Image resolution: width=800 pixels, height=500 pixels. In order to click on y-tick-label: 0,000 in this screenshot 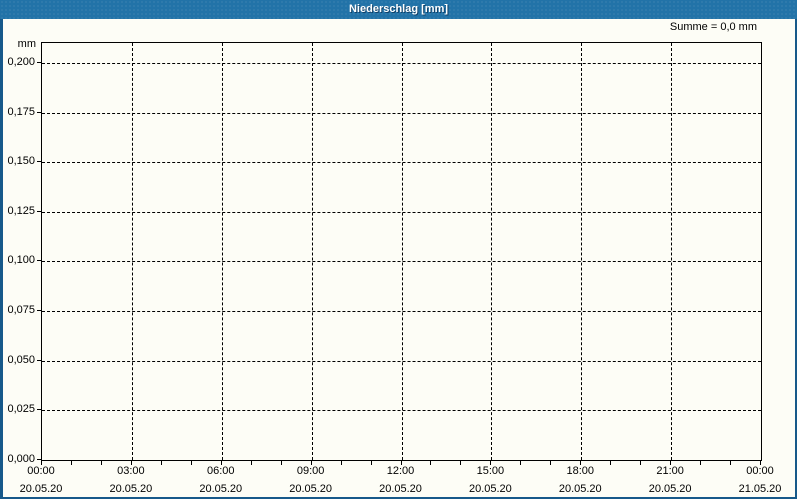, I will do `click(21, 459)`.